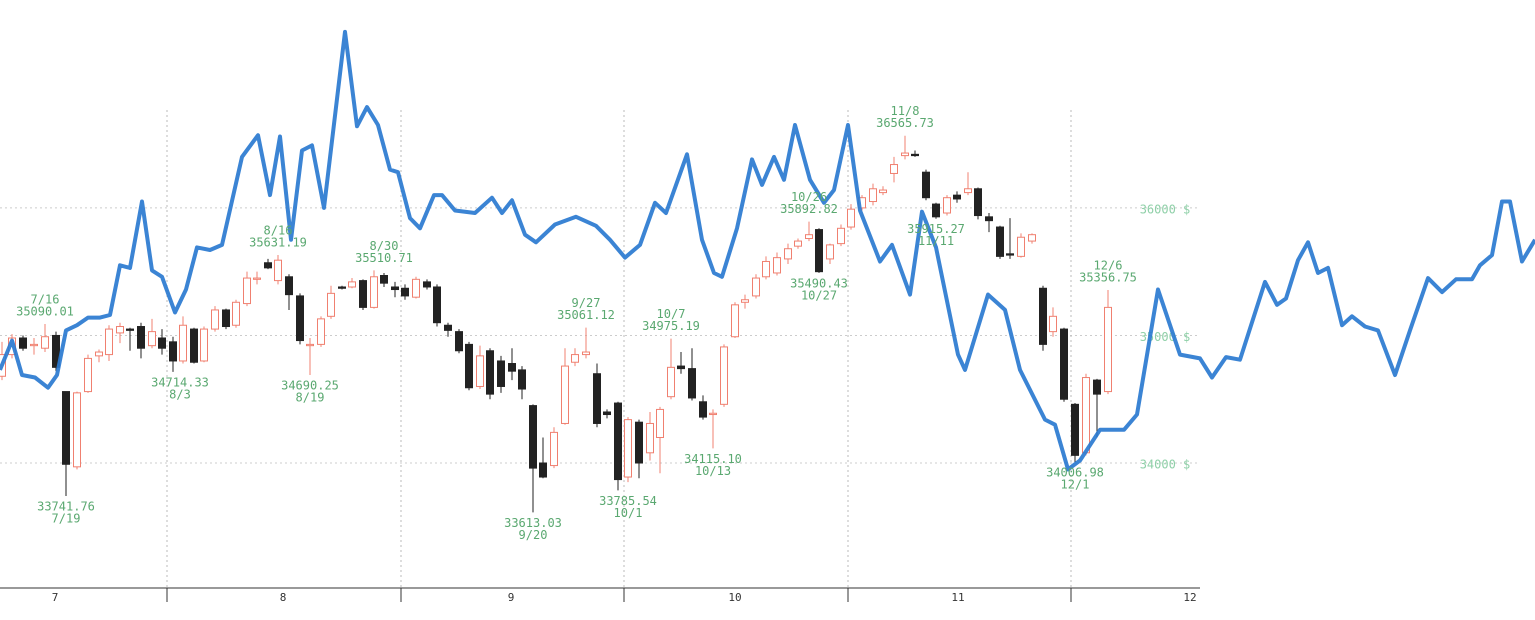 The width and height of the screenshot is (1535, 620). What do you see at coordinates (1108, 277) in the screenshot?
I see `annotation-value: 35356.75` at bounding box center [1108, 277].